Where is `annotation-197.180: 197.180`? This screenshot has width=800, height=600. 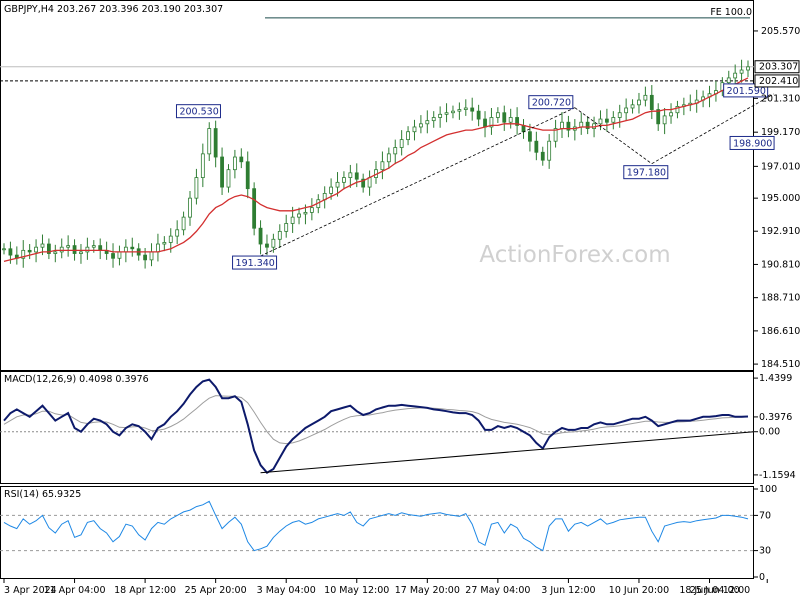 annotation-197.180: 197.180 is located at coordinates (646, 172).